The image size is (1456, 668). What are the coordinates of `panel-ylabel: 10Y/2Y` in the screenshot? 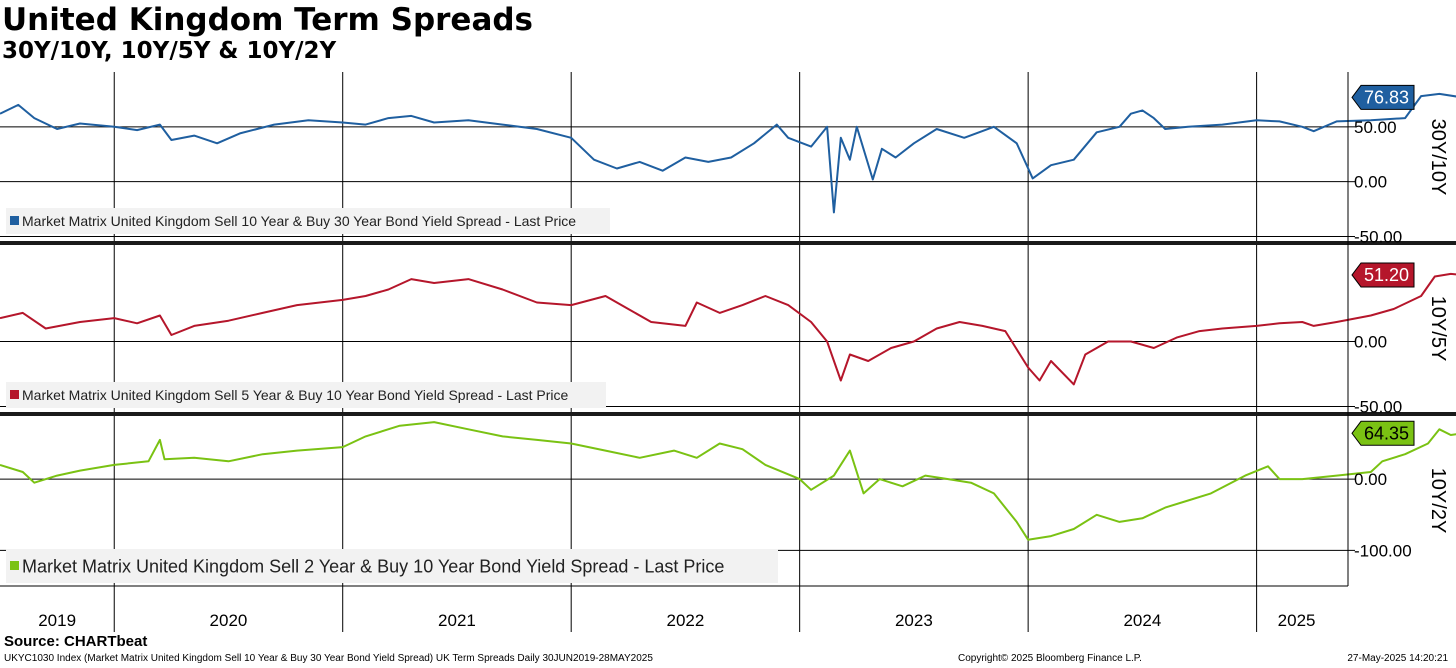 It's located at (1438, 501).